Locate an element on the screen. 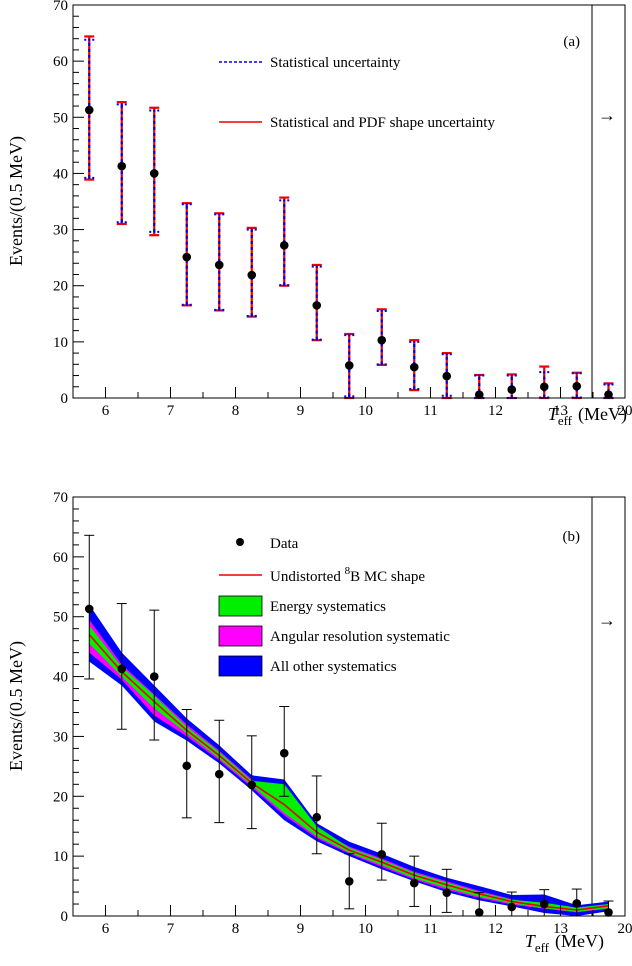 The height and width of the screenshot is (966, 632). a-ytick-label-10: 10 is located at coordinates (60, 343).